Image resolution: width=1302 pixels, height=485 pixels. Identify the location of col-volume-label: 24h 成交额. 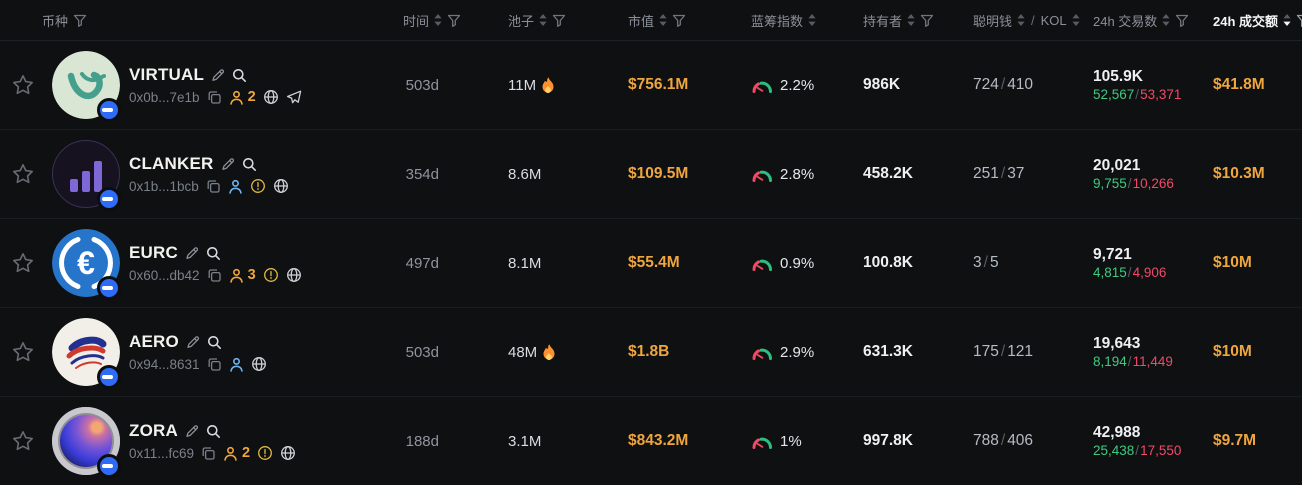
(1246, 21).